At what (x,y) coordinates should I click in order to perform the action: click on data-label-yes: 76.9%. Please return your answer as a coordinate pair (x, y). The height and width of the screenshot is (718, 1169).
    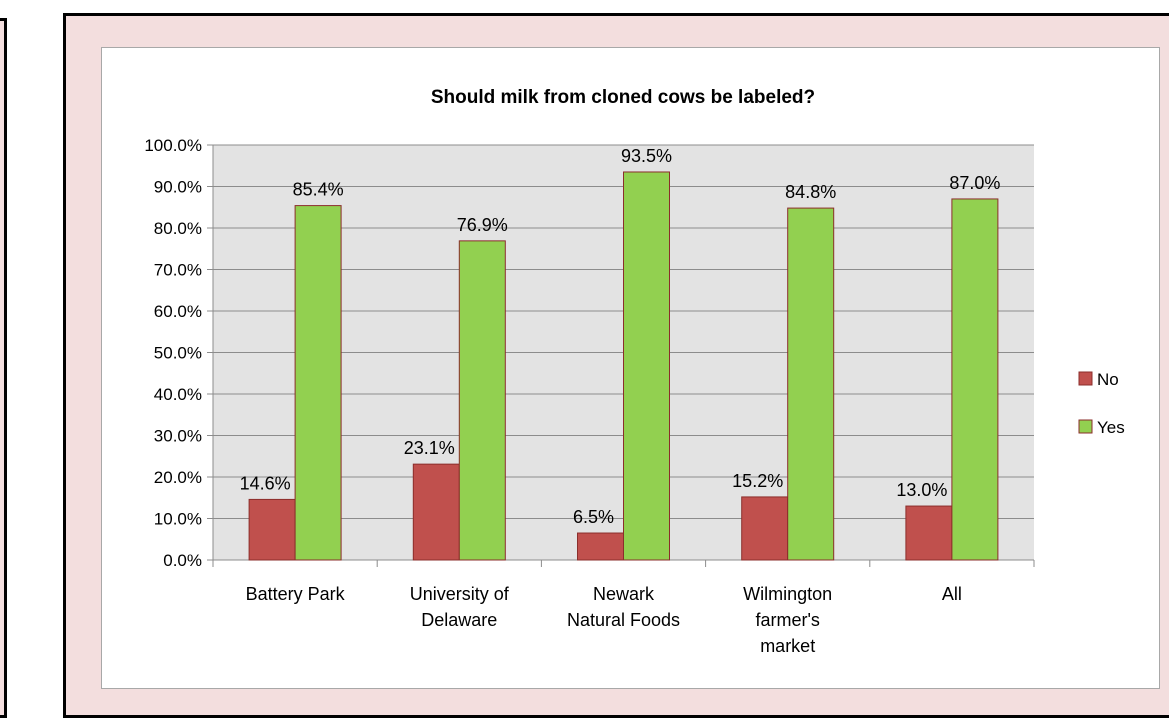
    Looking at the image, I should click on (482, 225).